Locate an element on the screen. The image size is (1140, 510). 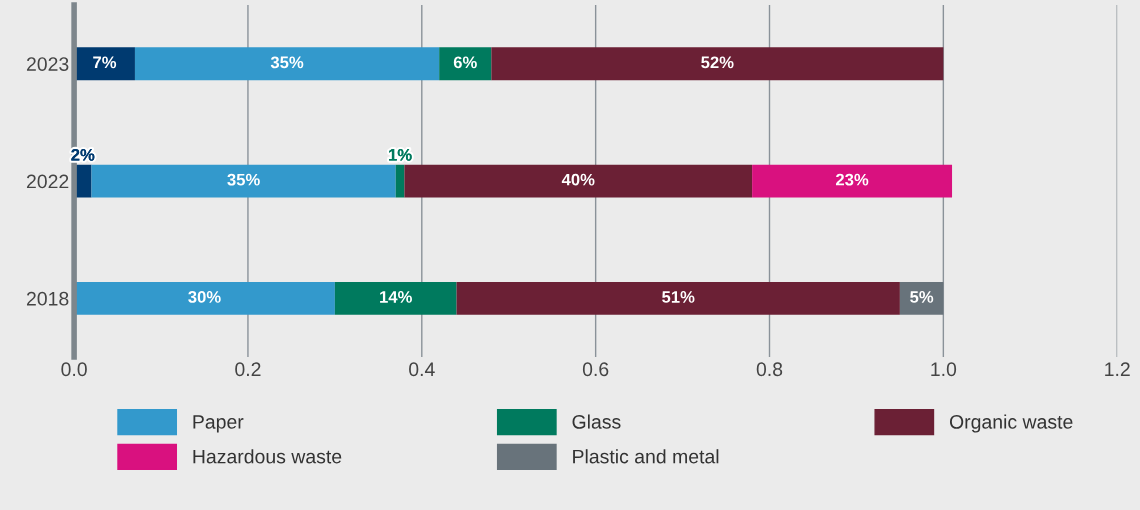
x-tick-label: 0.2 is located at coordinates (248, 369).